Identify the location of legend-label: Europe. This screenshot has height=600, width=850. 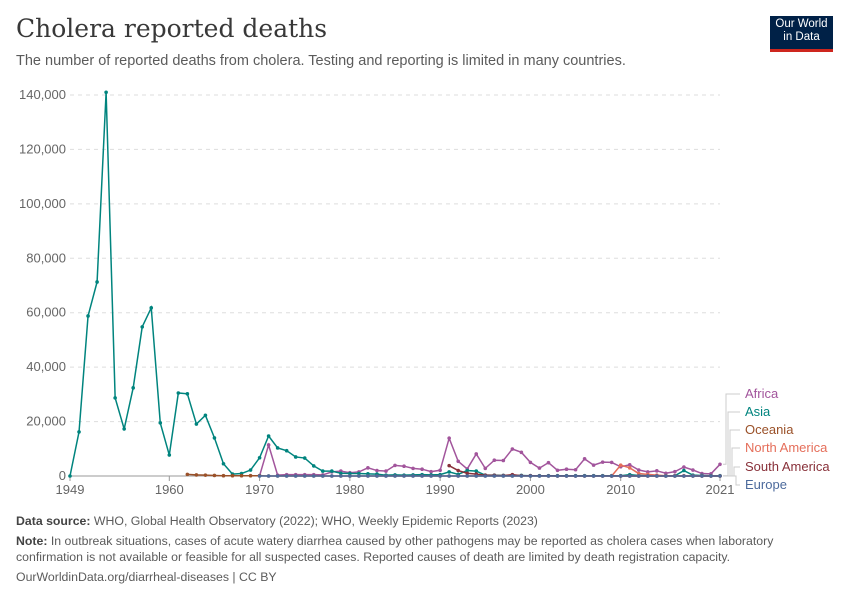
(766, 484).